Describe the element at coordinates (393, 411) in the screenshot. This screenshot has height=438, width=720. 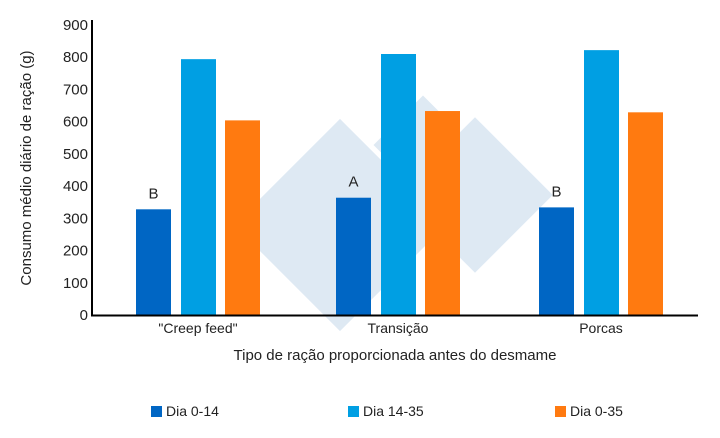
I see `legend-label: Dia 14-35` at that location.